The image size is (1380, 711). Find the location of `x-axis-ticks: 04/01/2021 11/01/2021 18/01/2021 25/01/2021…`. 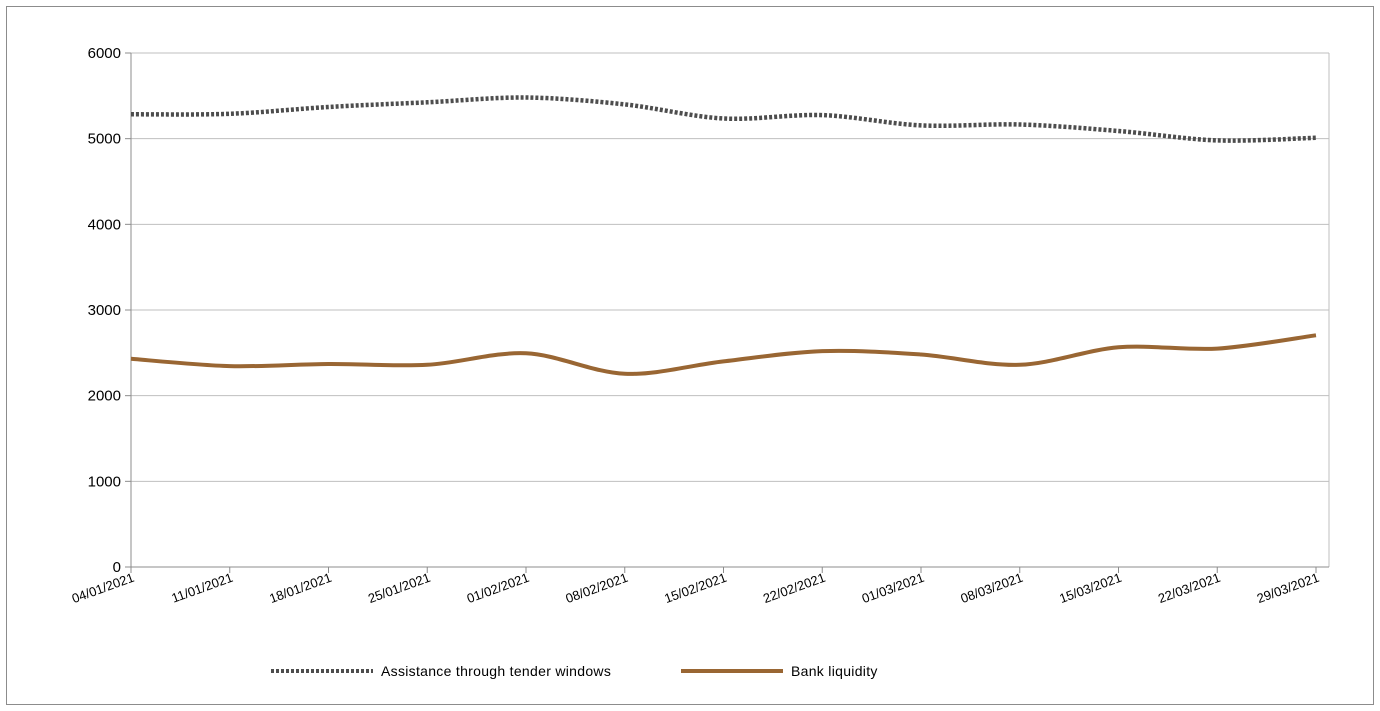

x-axis-ticks: 04/01/2021 11/01/2021 18/01/2021 25/01/2021… is located at coordinates (695, 586).